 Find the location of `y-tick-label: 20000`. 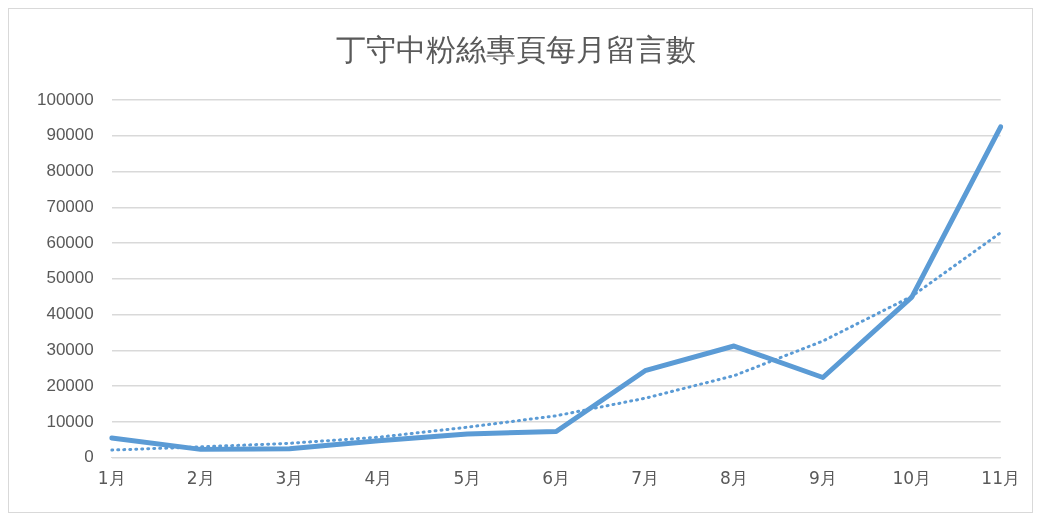

y-tick-label: 20000 is located at coordinates (70, 385).